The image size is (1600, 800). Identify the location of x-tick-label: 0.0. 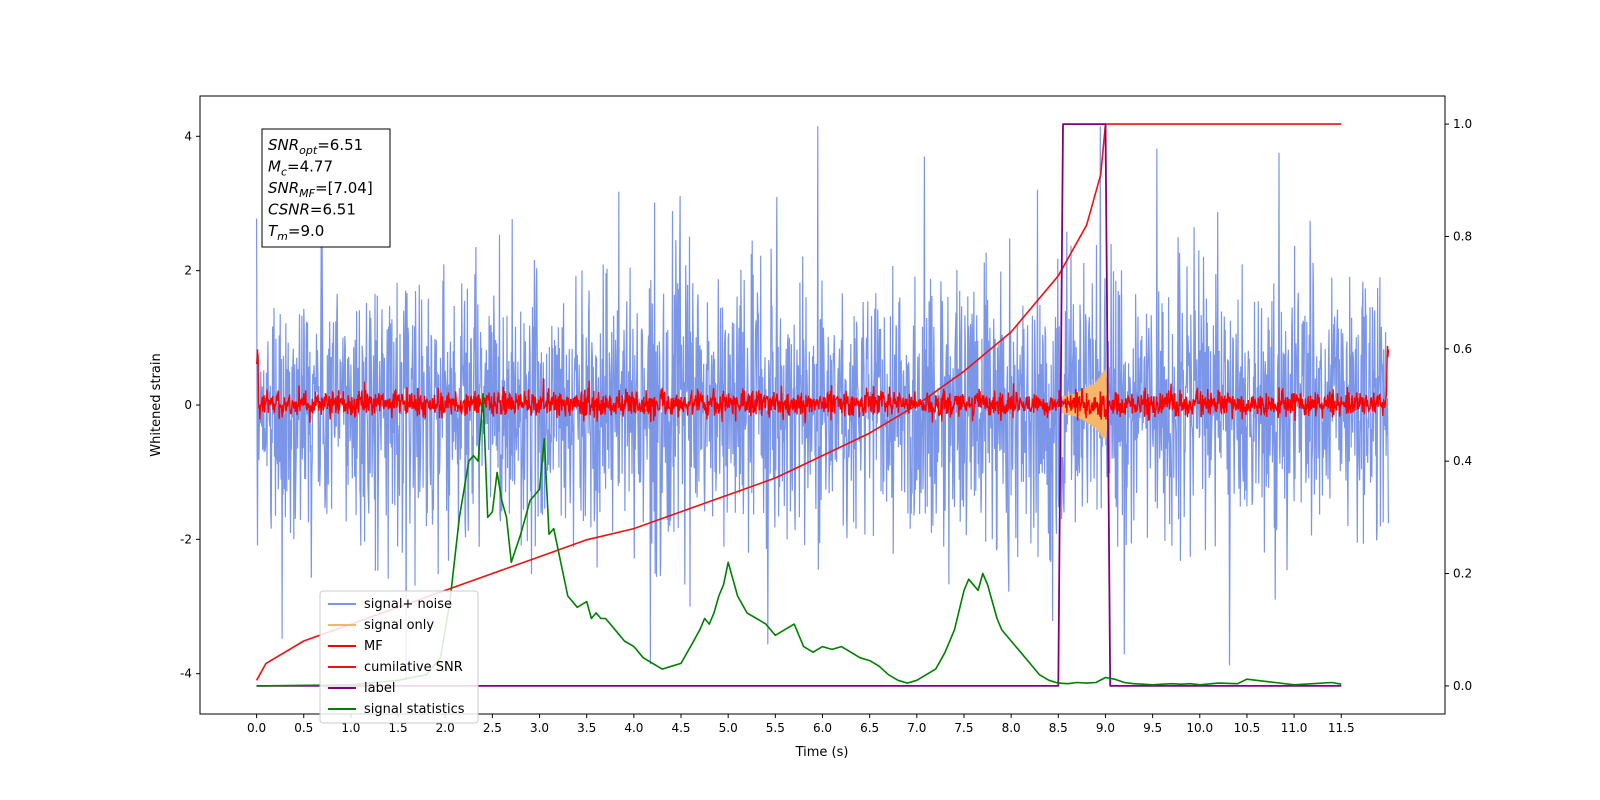
(256, 728).